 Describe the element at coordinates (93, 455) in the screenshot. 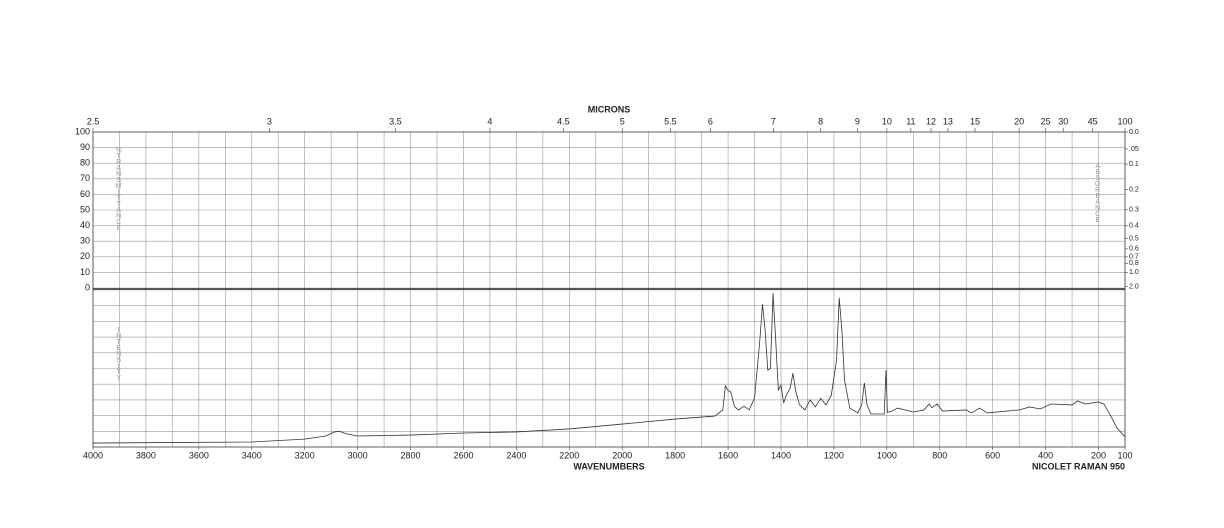

I see `x-tick-label: 4000` at that location.